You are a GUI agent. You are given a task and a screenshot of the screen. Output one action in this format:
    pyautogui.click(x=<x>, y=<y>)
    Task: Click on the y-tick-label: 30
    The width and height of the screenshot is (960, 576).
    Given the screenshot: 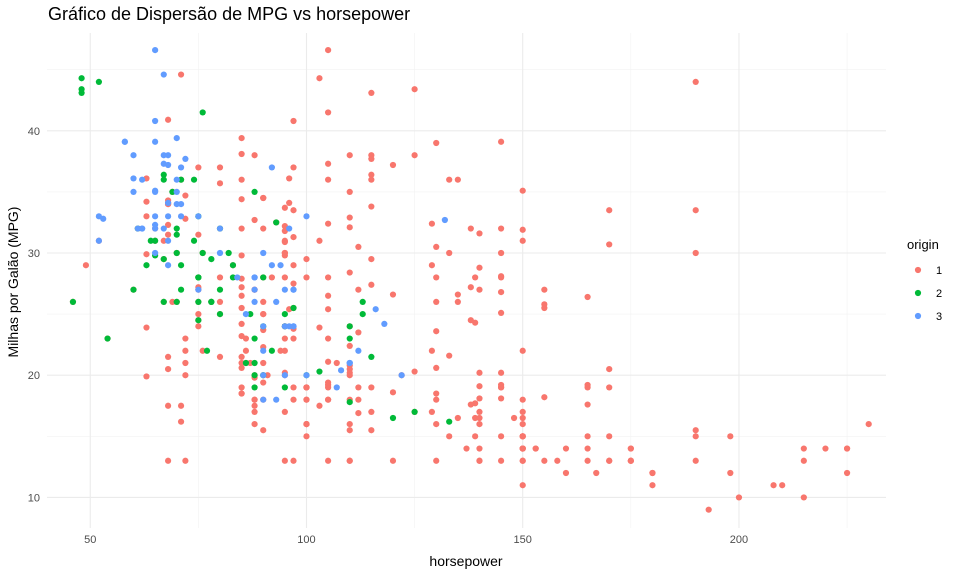 What is the action you would take?
    pyautogui.click(x=34, y=254)
    